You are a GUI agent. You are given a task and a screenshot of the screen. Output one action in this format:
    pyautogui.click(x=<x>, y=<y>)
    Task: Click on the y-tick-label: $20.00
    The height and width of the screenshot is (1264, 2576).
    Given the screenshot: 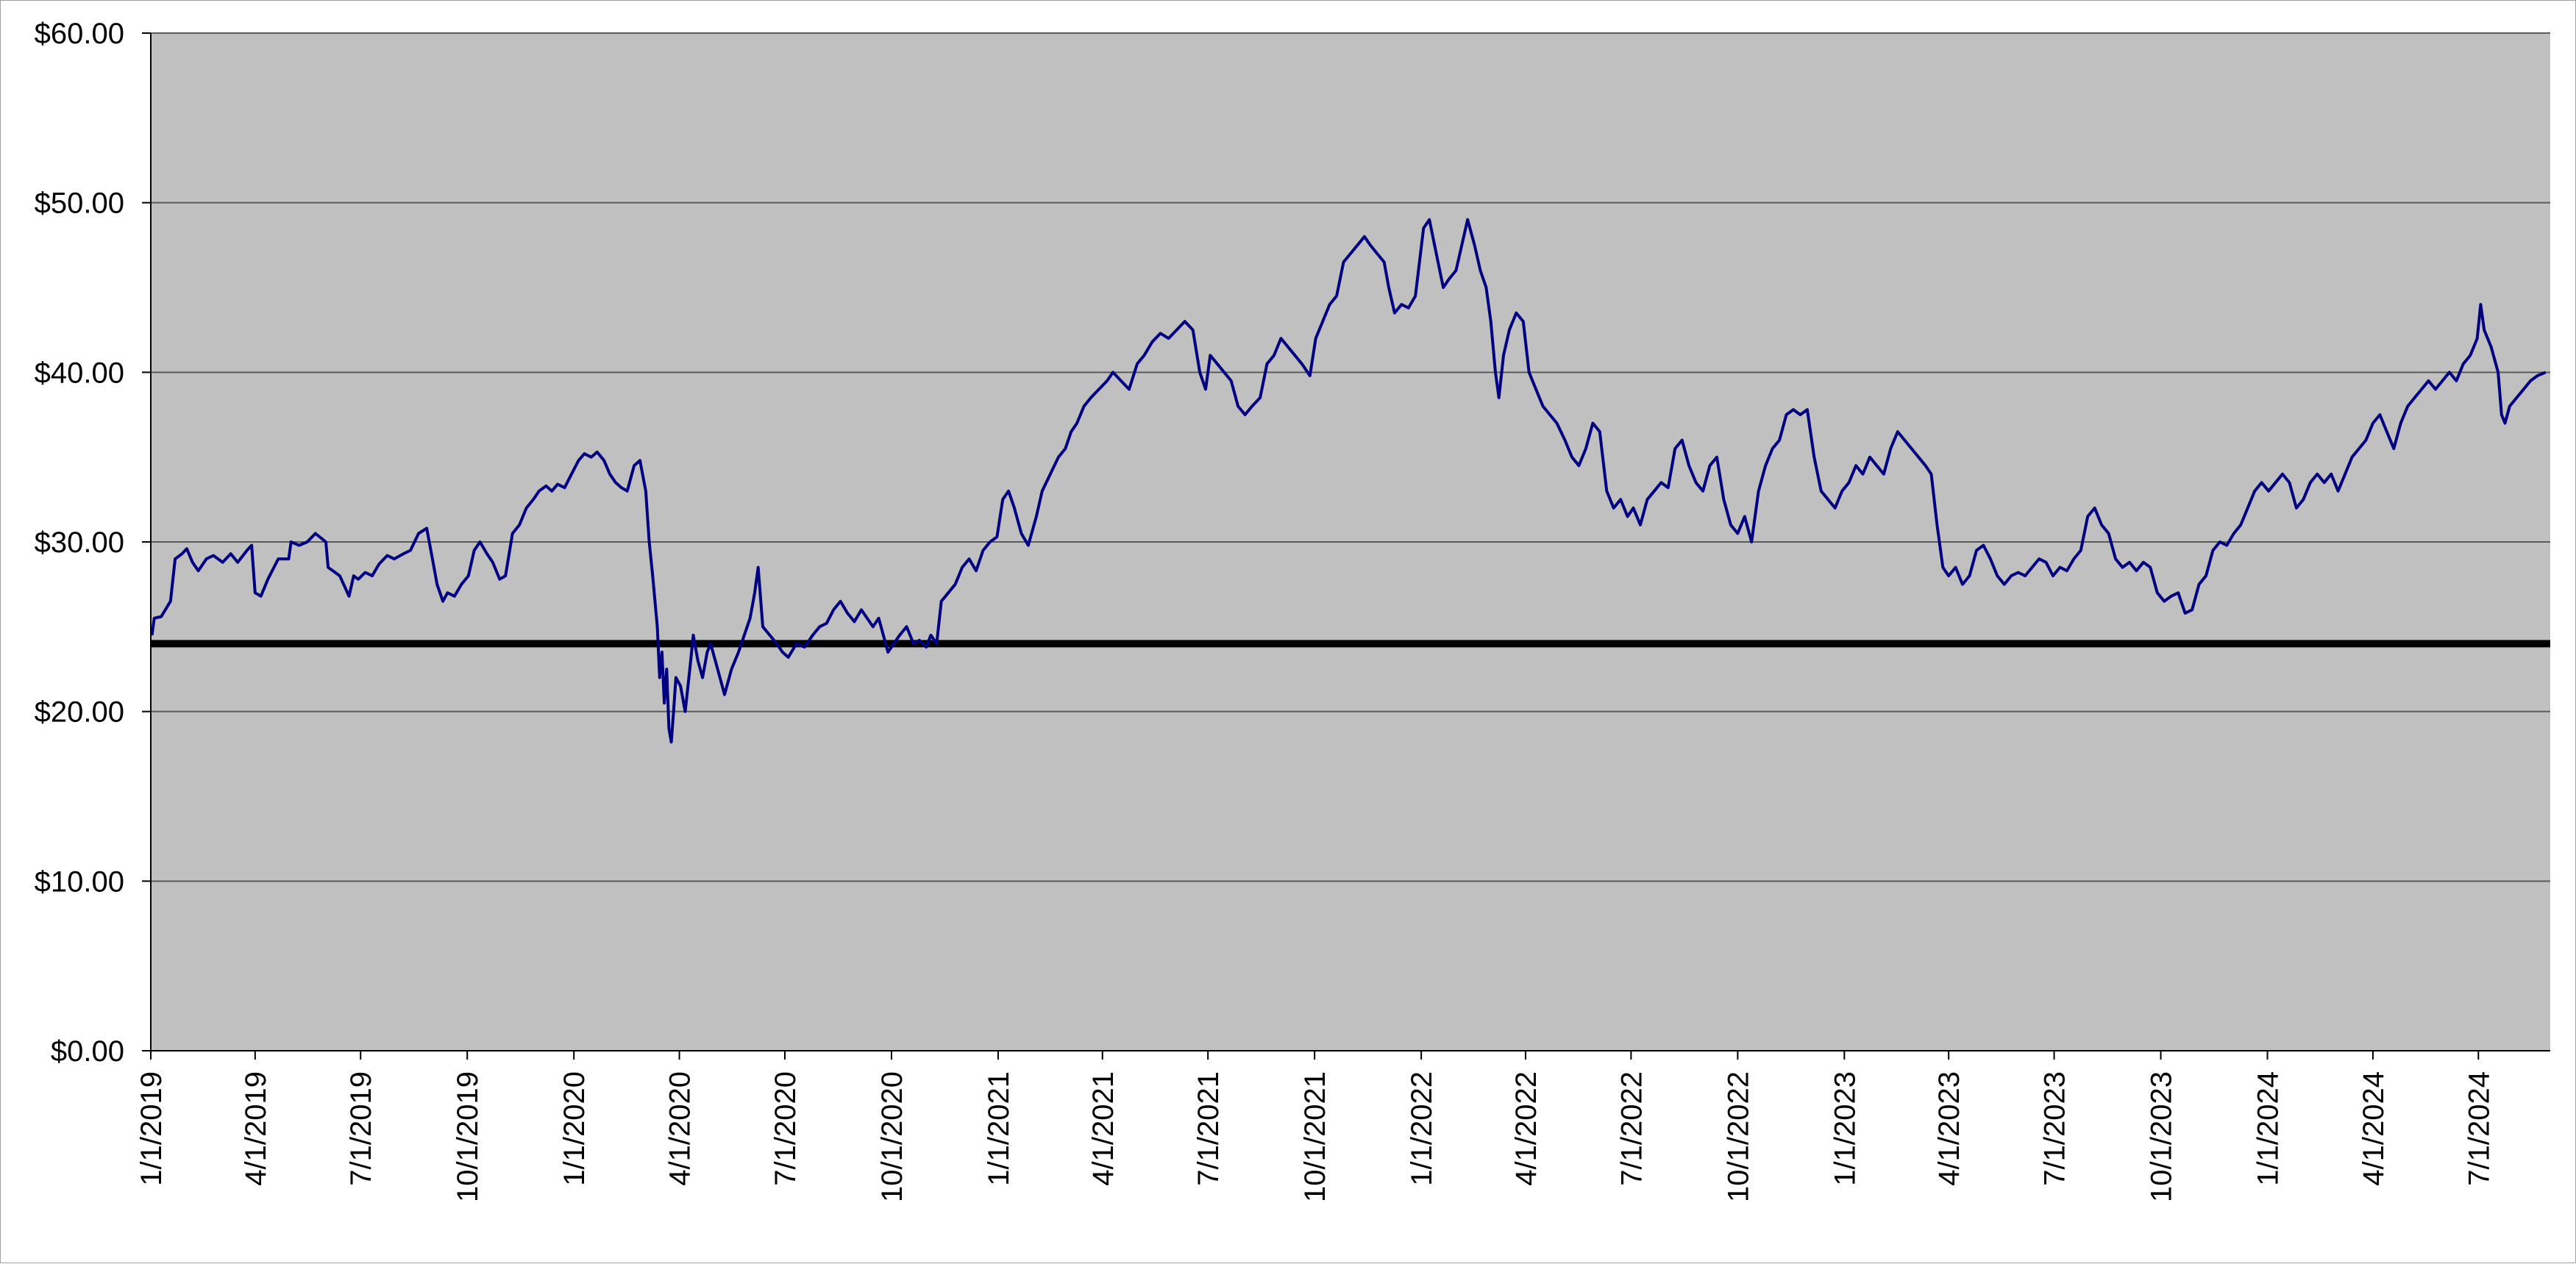 What is the action you would take?
    pyautogui.click(x=79, y=712)
    